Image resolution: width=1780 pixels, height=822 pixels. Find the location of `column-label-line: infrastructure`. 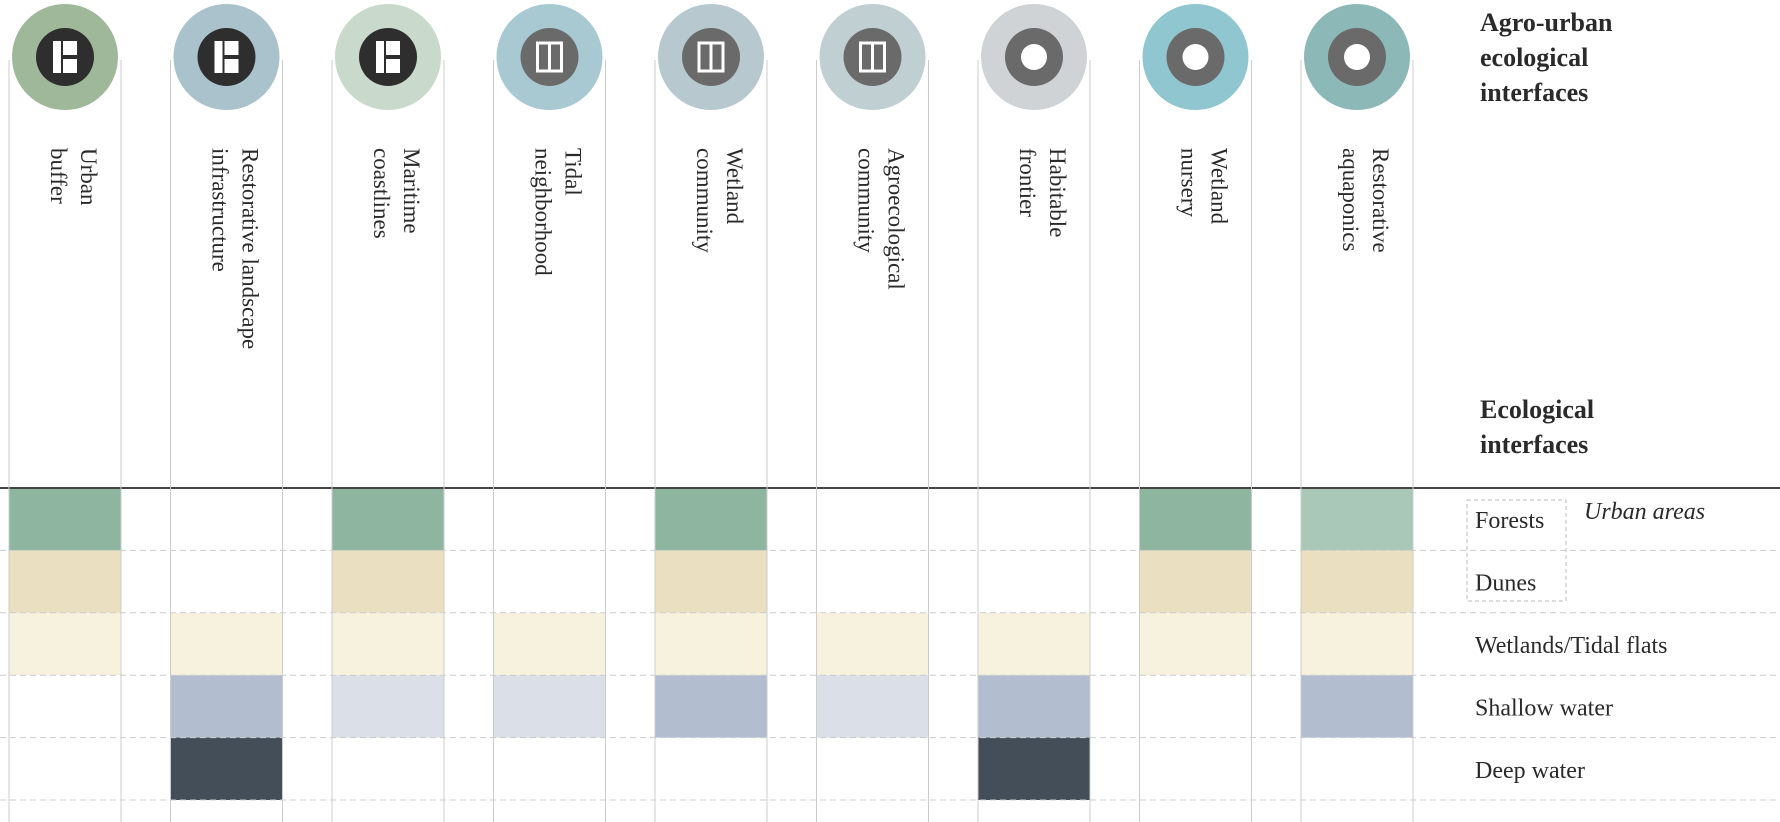

column-label-line: infrastructure is located at coordinates (220, 210).